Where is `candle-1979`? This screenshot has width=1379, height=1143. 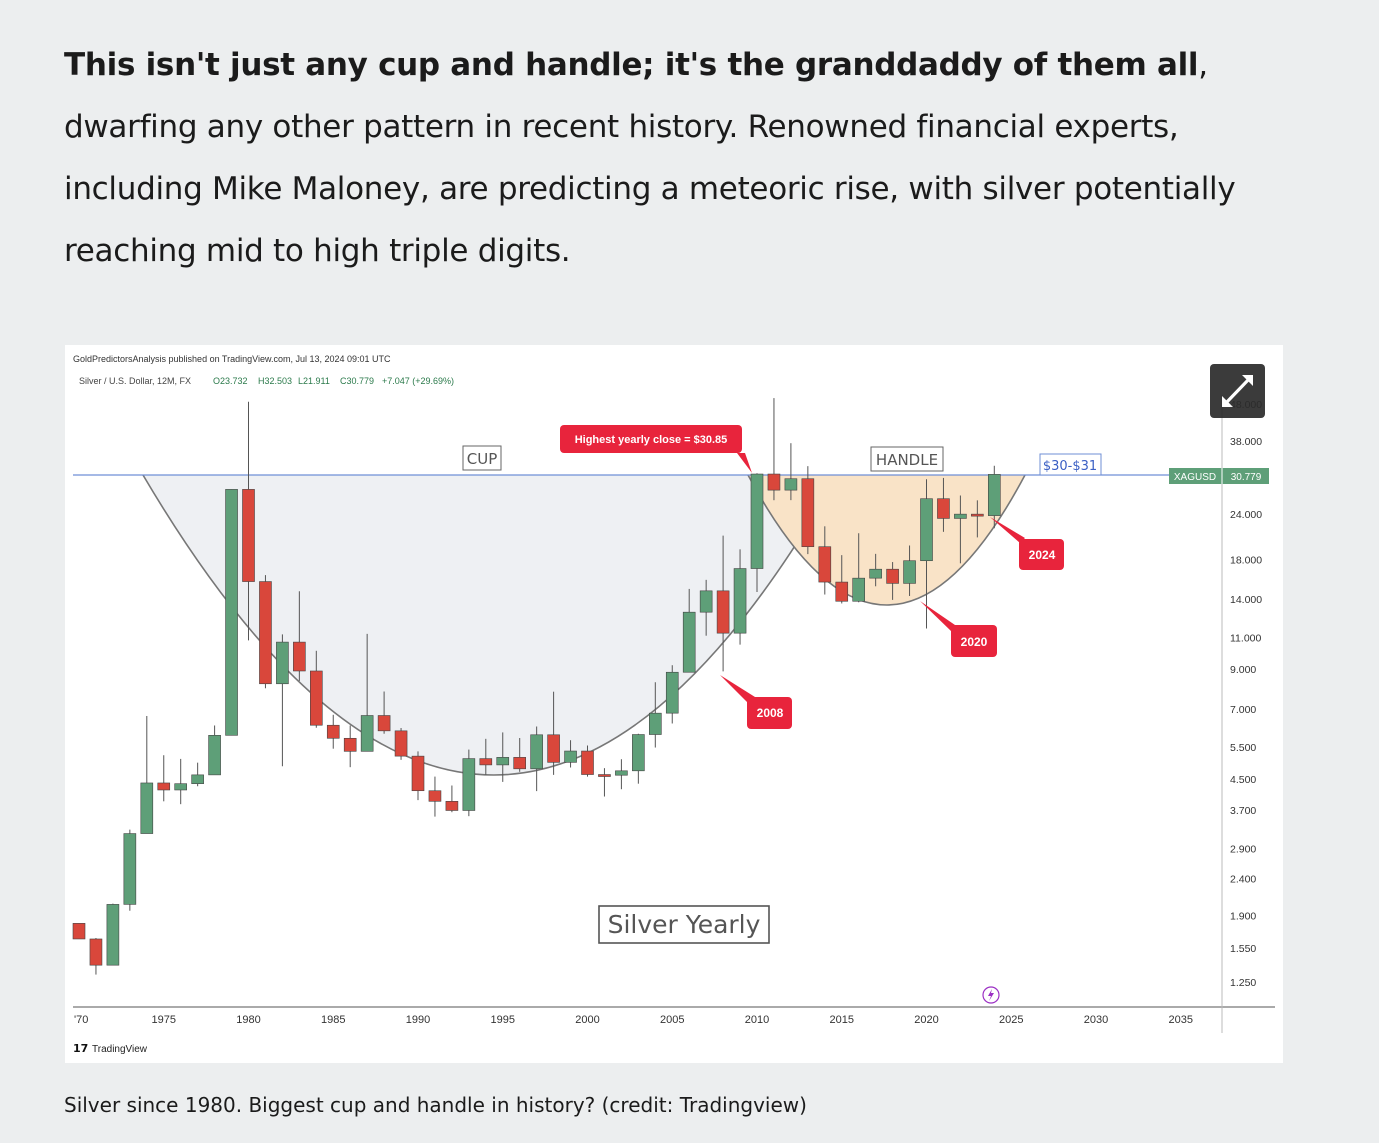 candle-1979 is located at coordinates (231, 612).